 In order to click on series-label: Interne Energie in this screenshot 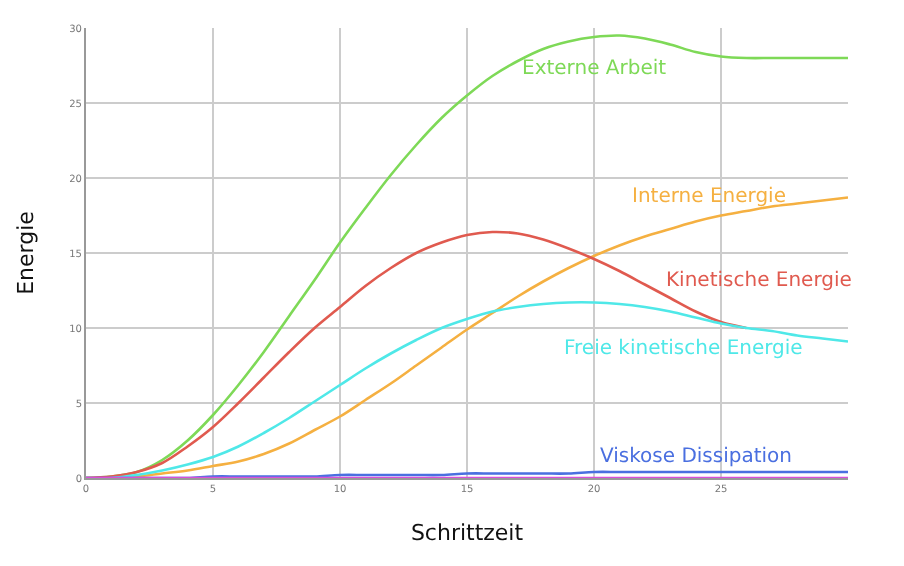, I will do `click(709, 197)`.